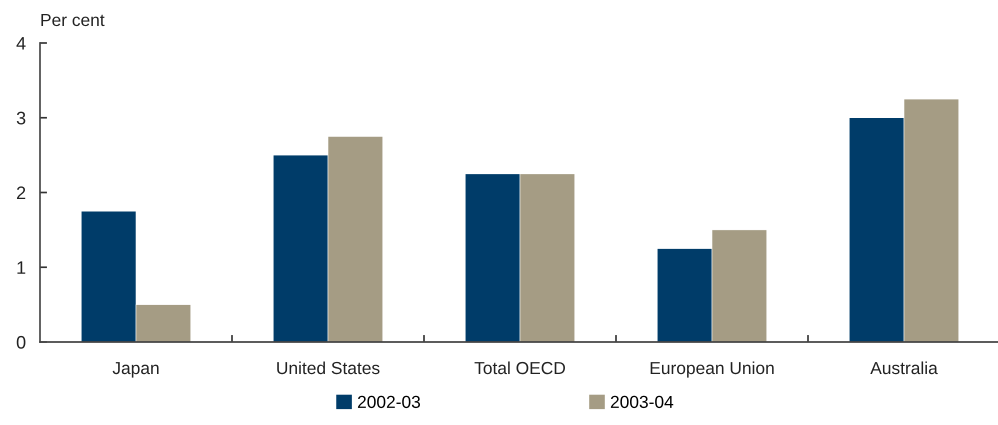 The height and width of the screenshot is (425, 998). Describe the element at coordinates (642, 402) in the screenshot. I see `legend-label: 2003-04` at that location.